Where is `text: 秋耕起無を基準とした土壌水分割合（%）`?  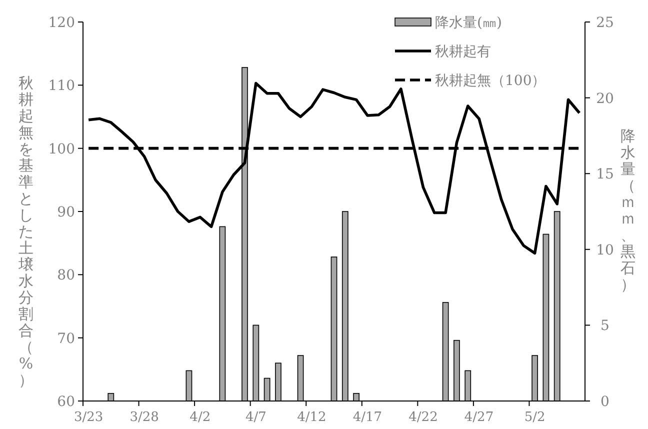 text: 秋耕起無を基準とした土壌水分割合（%） is located at coordinates (26, 231).